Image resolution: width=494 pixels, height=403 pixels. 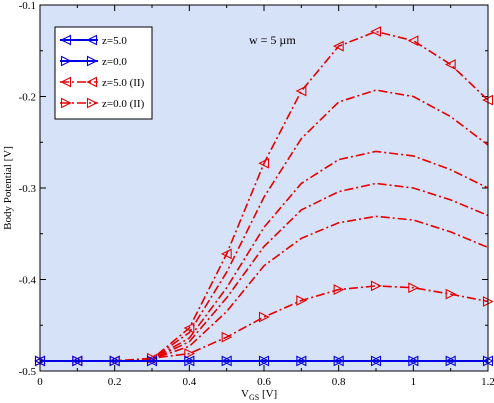 I want to click on legend-entry: z=0.0 (II), so click(x=102, y=103).